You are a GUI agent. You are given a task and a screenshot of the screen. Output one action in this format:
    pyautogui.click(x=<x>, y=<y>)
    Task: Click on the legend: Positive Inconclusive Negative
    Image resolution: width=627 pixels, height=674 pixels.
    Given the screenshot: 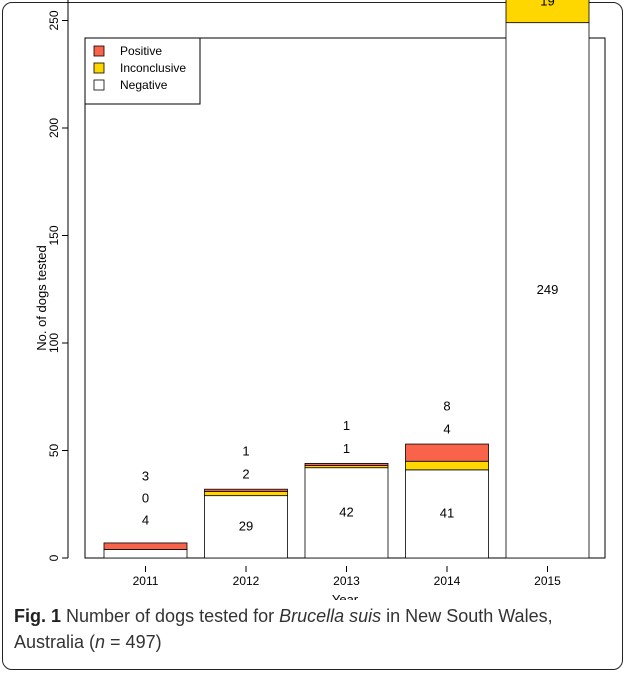 What is the action you would take?
    pyautogui.click(x=142, y=71)
    